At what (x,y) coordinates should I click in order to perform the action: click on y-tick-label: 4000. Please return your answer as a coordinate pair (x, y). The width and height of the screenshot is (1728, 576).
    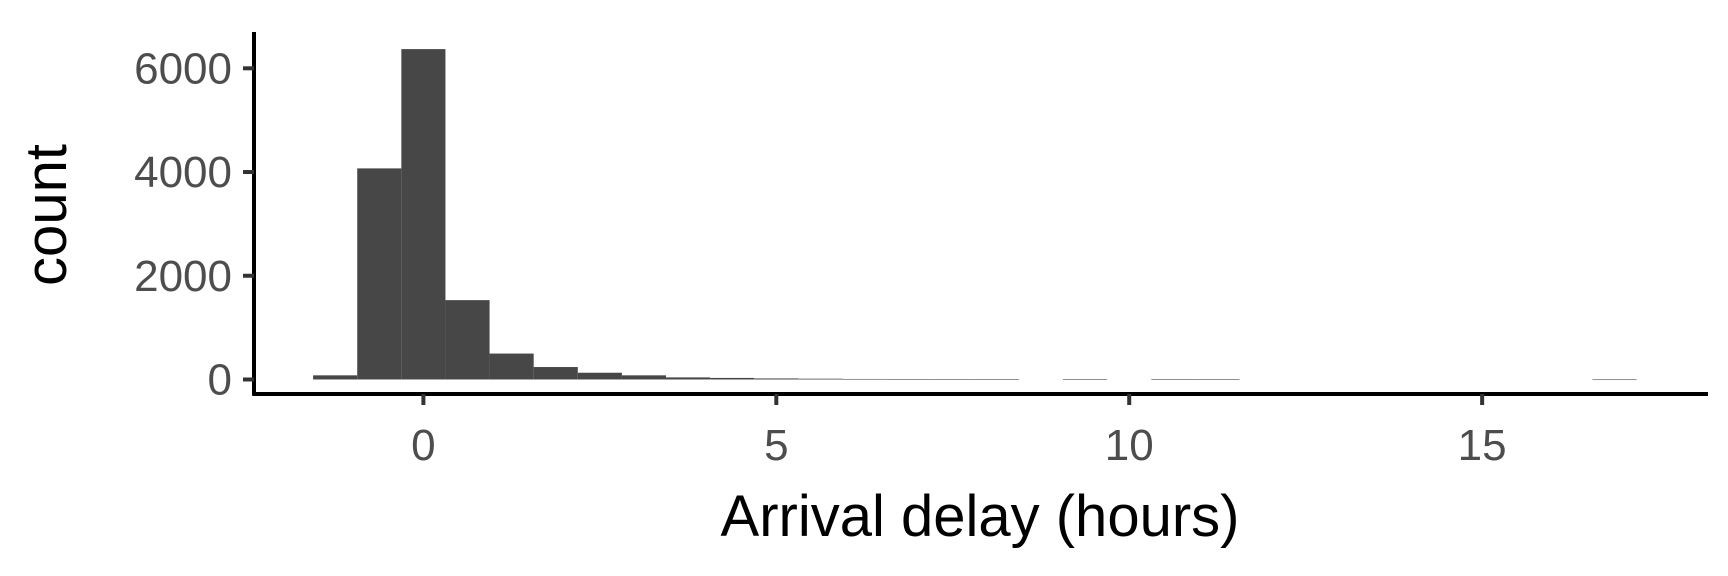
    Looking at the image, I should click on (183, 172).